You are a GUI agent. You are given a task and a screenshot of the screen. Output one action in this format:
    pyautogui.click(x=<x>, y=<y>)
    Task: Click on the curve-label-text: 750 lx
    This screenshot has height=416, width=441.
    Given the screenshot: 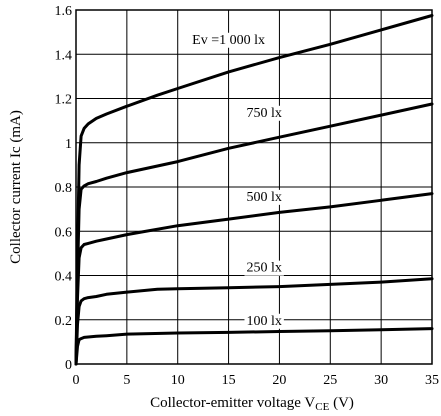 What is the action you would take?
    pyautogui.click(x=263, y=113)
    